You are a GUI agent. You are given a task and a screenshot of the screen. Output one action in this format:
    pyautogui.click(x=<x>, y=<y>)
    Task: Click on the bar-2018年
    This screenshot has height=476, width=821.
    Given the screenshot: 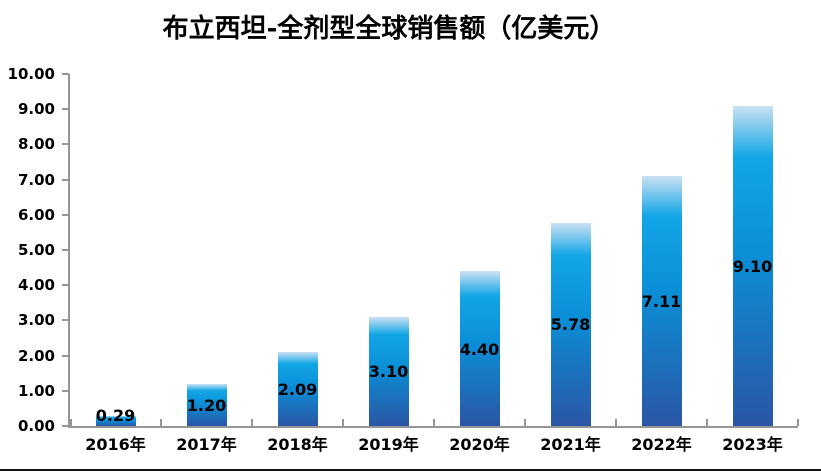 What is the action you would take?
    pyautogui.click(x=297, y=389)
    